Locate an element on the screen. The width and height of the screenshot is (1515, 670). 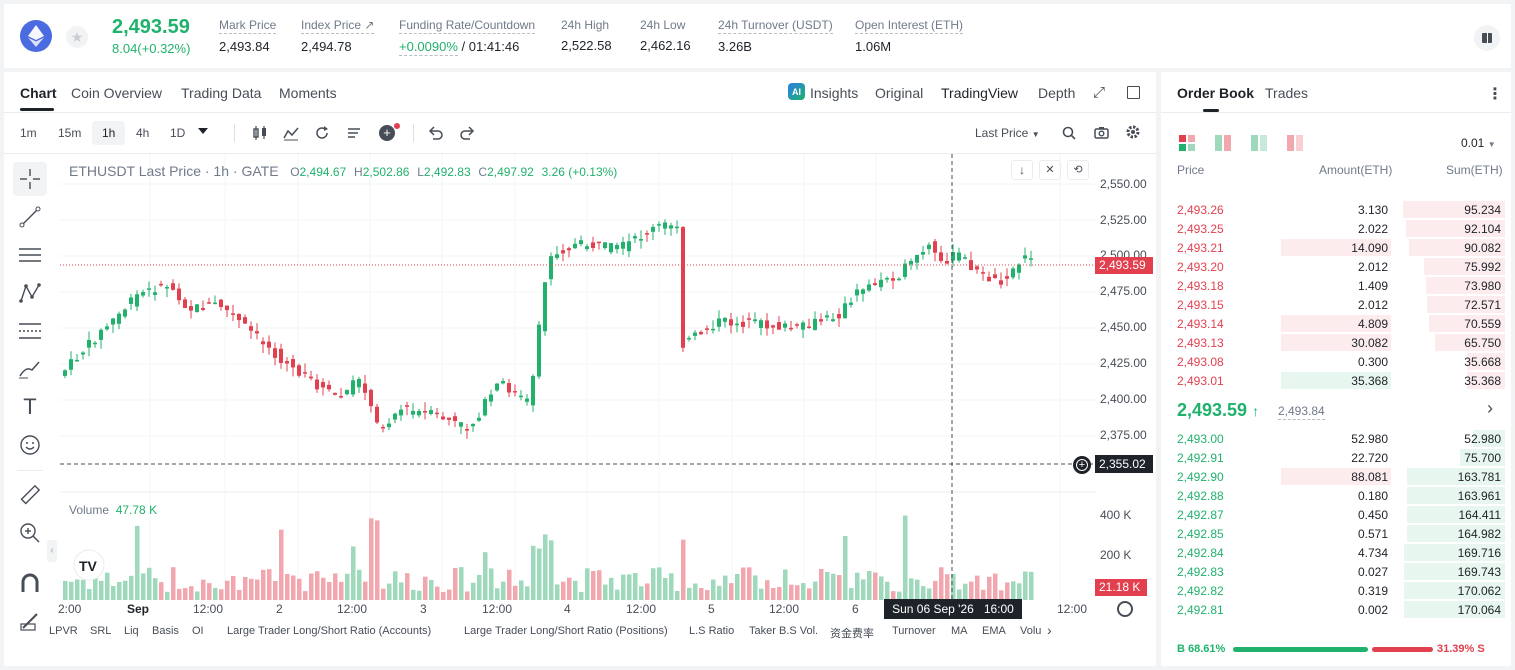
candle-type-icon is located at coordinates (260, 133).